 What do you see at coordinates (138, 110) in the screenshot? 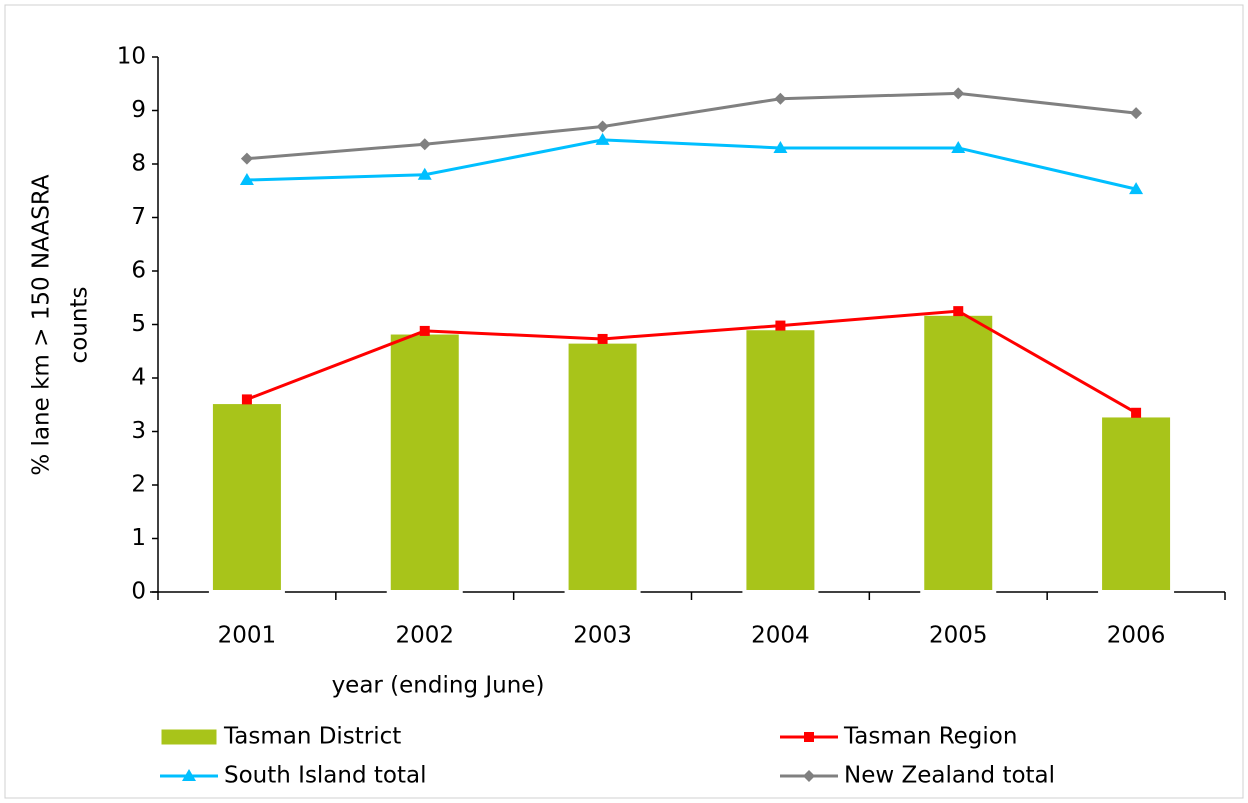
I see `y-tick-label: 9` at bounding box center [138, 110].